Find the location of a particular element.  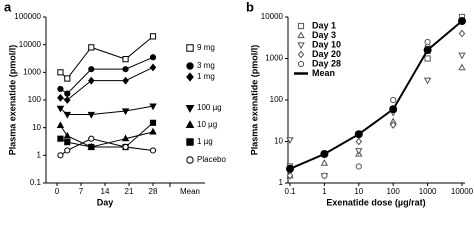

x-tick-label: 0 is located at coordinates (57, 191).